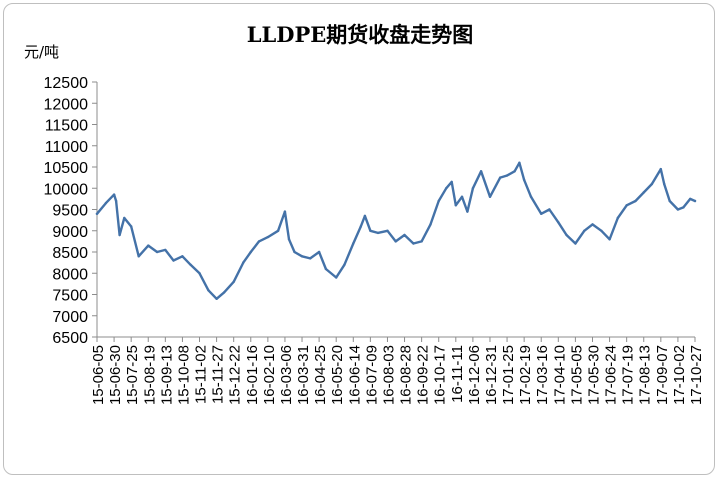 The image size is (720, 480). Describe the element at coordinates (166, 375) in the screenshot. I see `x-tick-label: 15-09-13` at that location.